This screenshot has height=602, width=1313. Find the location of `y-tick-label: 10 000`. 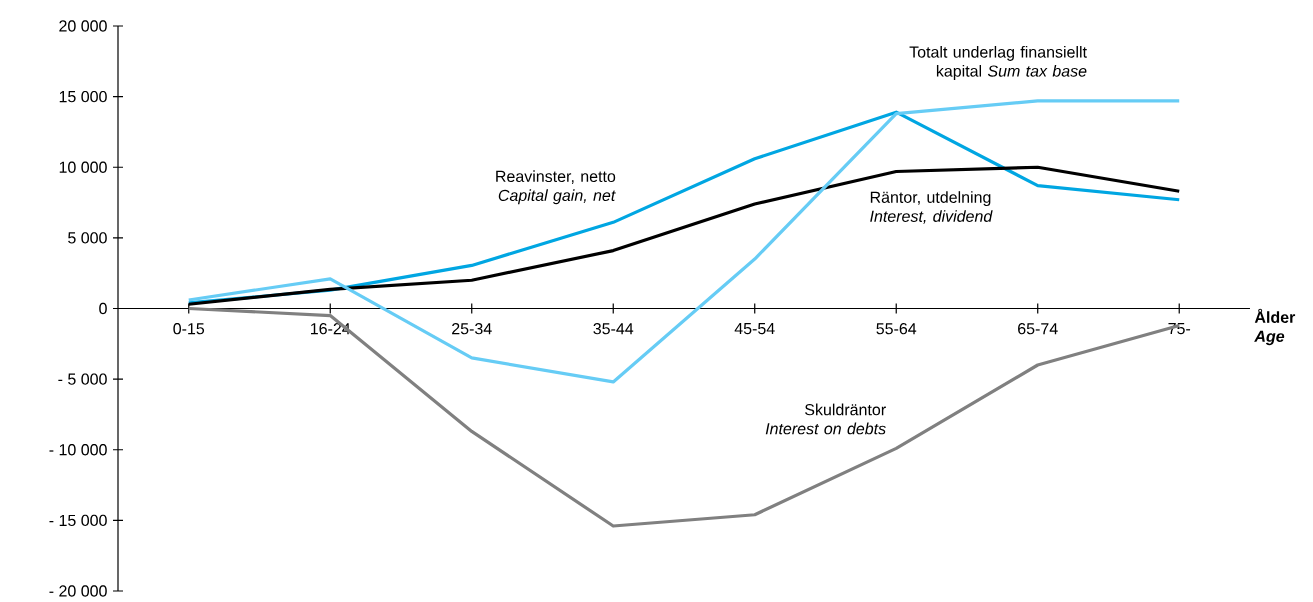

y-tick-label: 10 000 is located at coordinates (83, 167).